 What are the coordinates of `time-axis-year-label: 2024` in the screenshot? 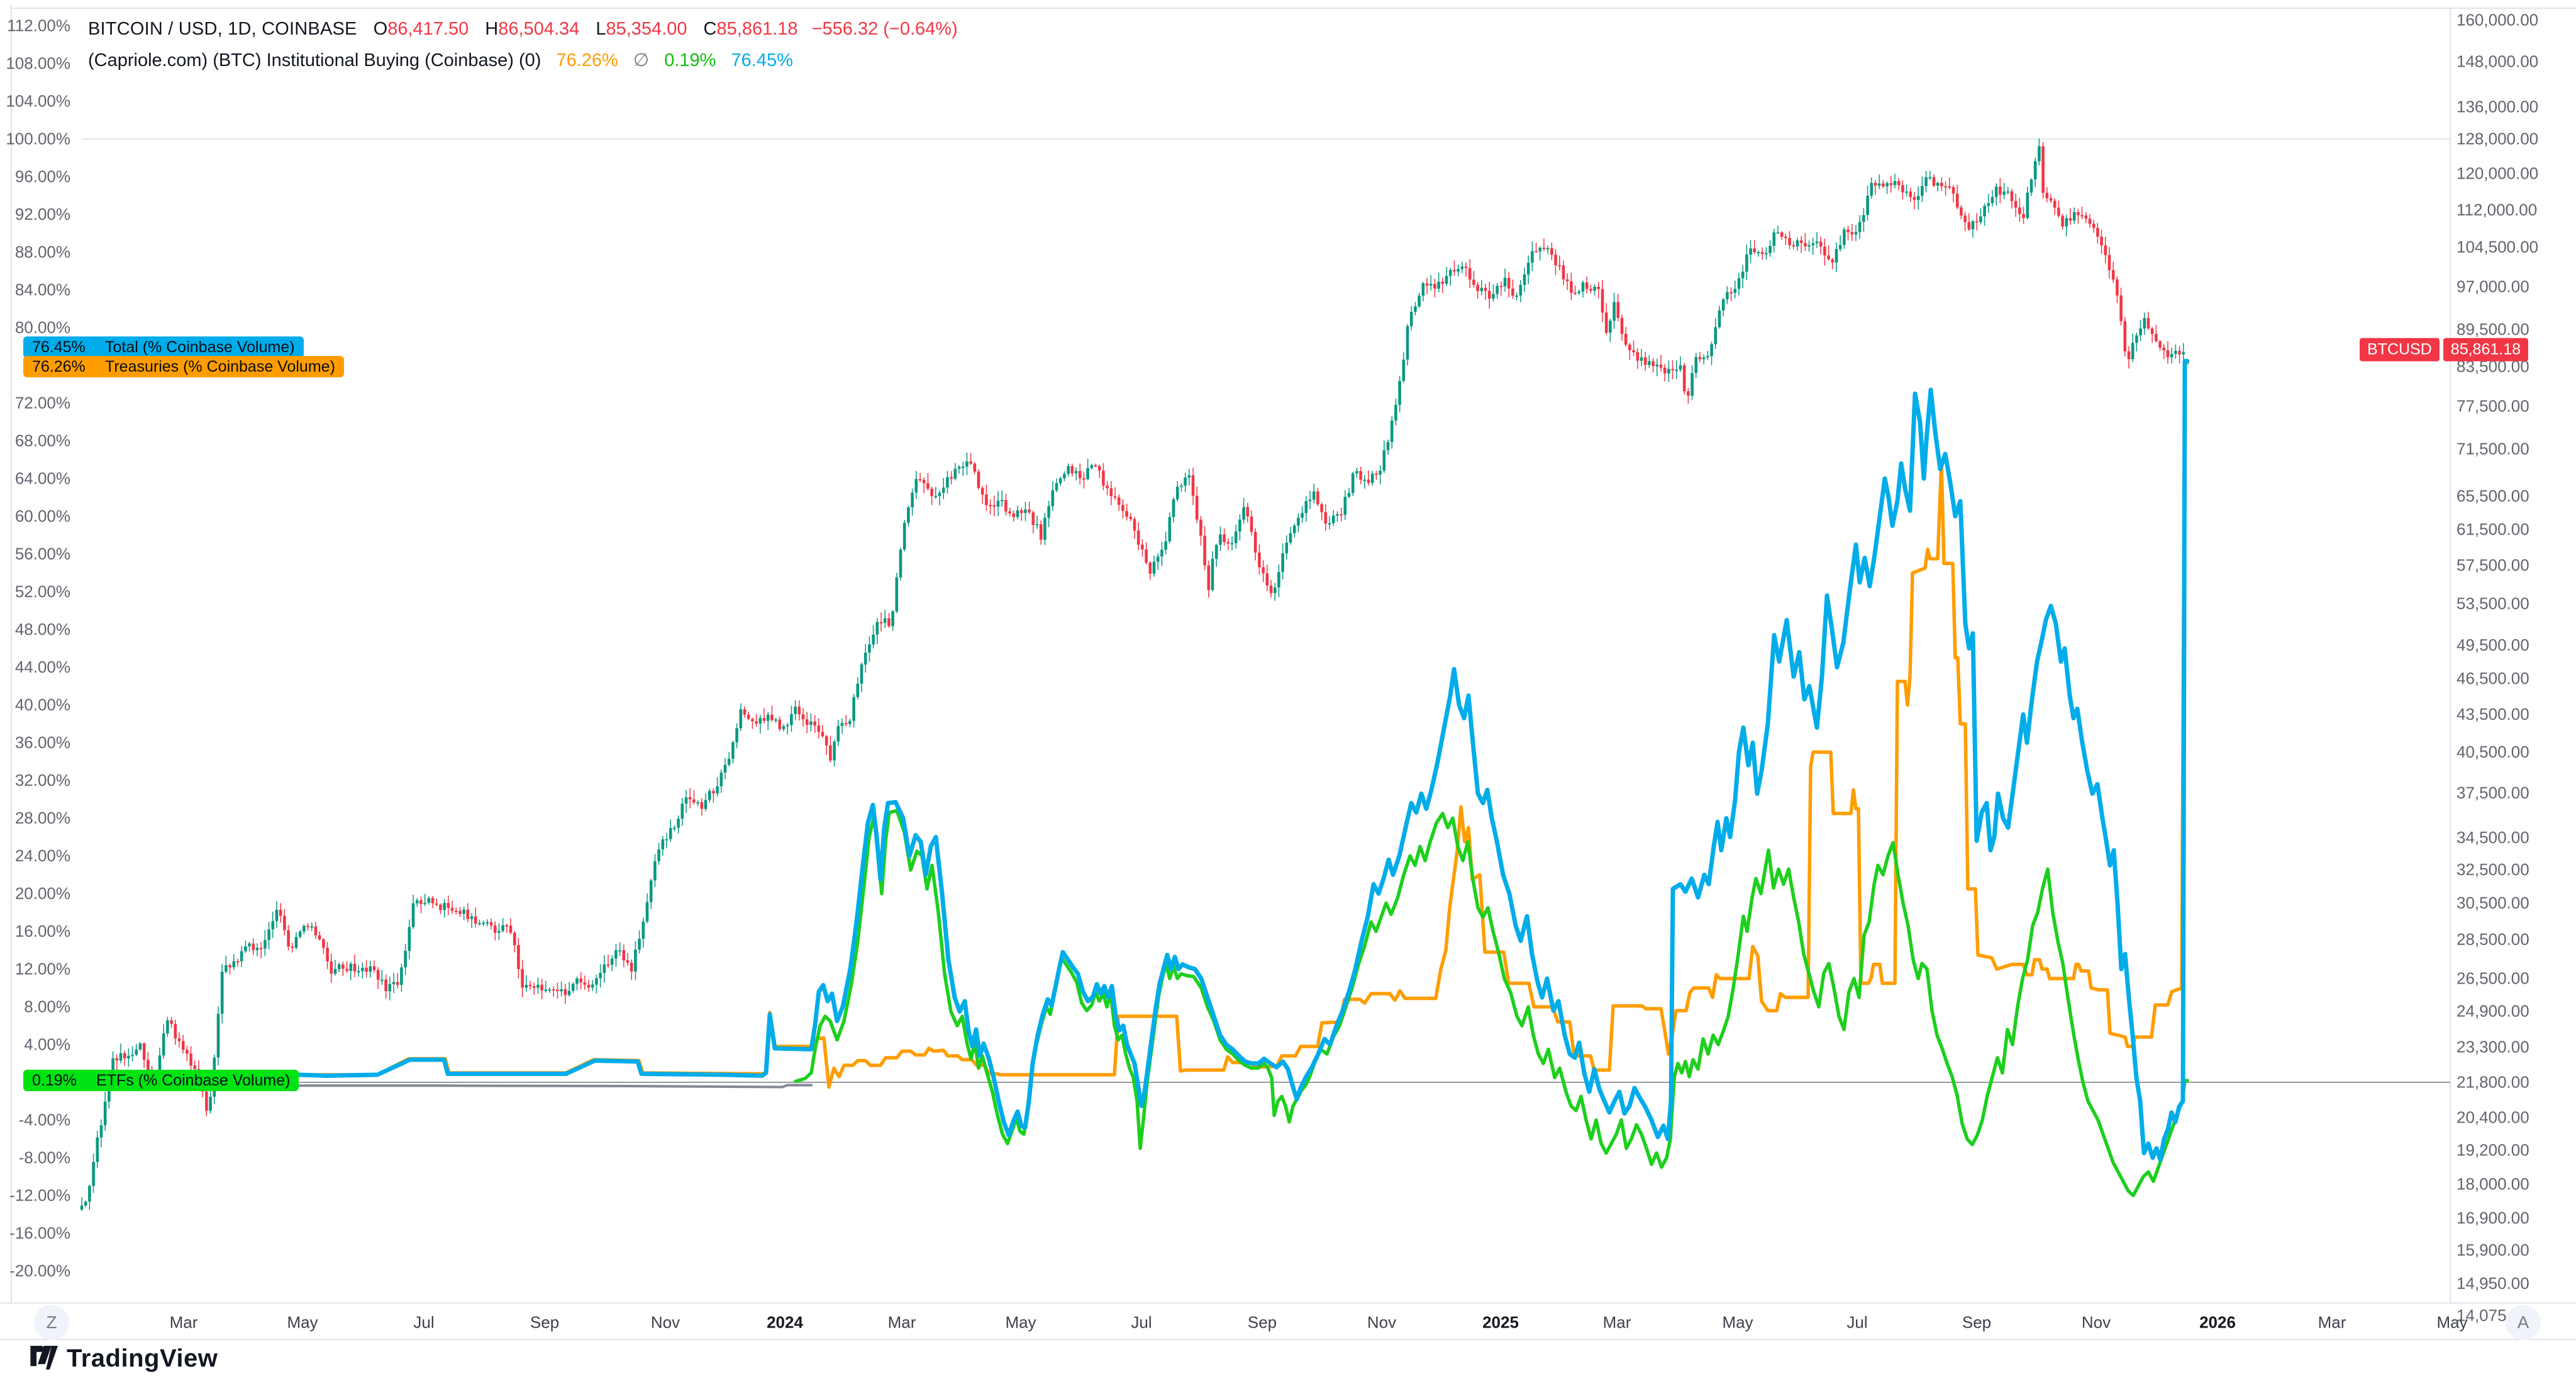 It's located at (785, 1322).